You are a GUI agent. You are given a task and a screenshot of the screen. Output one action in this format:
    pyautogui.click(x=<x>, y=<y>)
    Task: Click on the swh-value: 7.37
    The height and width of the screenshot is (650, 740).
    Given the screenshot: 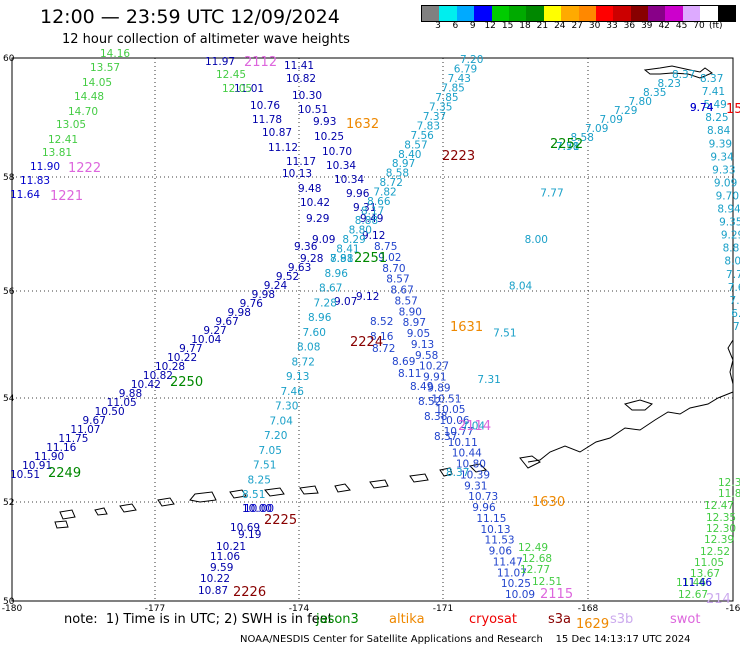 What is the action you would take?
    pyautogui.click(x=434, y=117)
    